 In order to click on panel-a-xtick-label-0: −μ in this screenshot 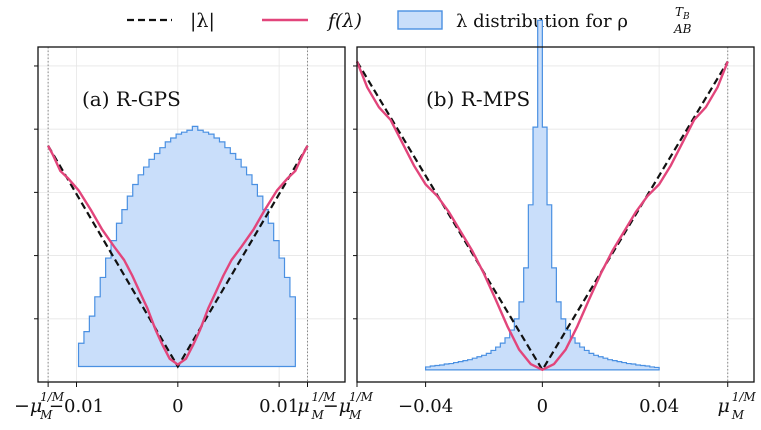, I will do `click(28, 406)`.